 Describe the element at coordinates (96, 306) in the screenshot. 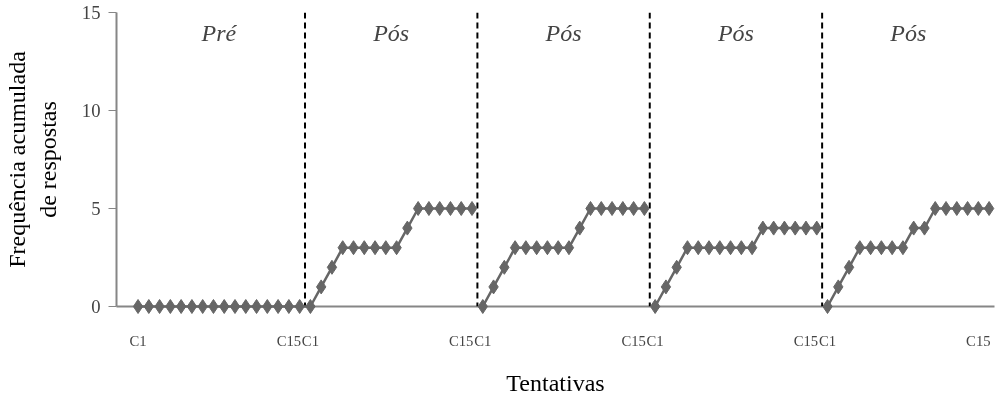

I see `y-tick-label: 0` at that location.